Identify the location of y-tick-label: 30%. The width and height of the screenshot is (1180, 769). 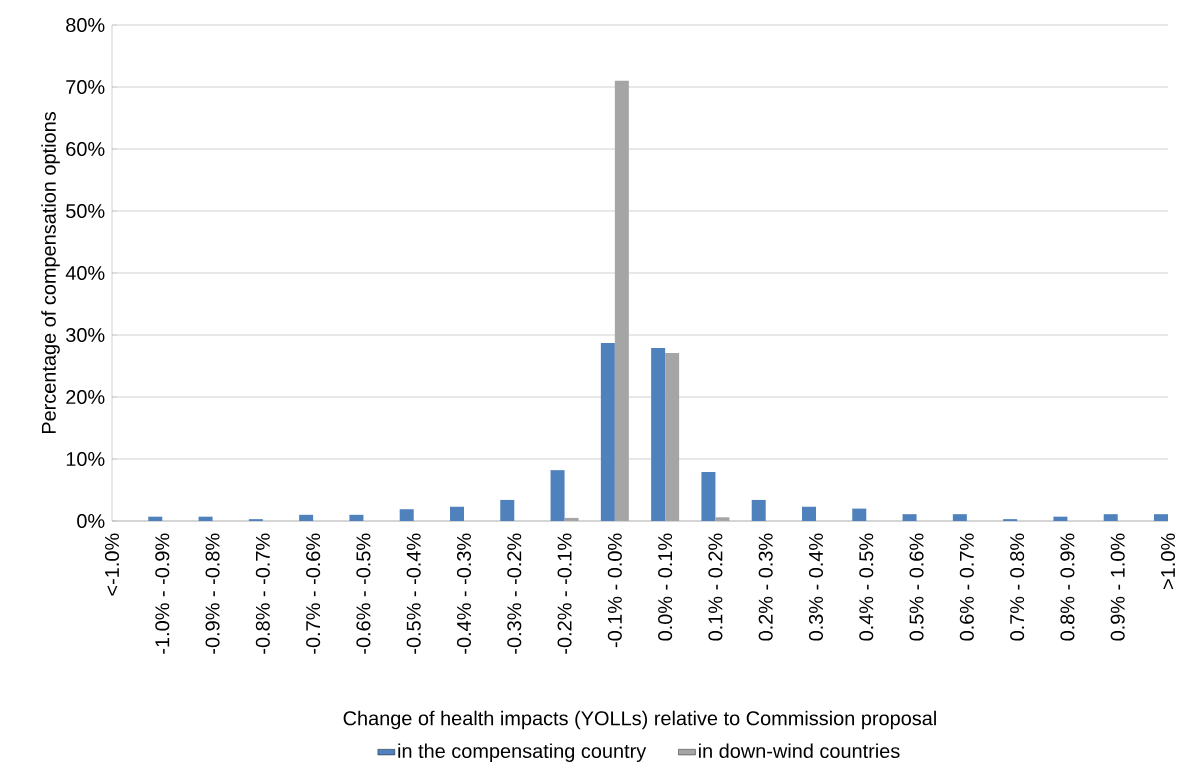
(85, 335).